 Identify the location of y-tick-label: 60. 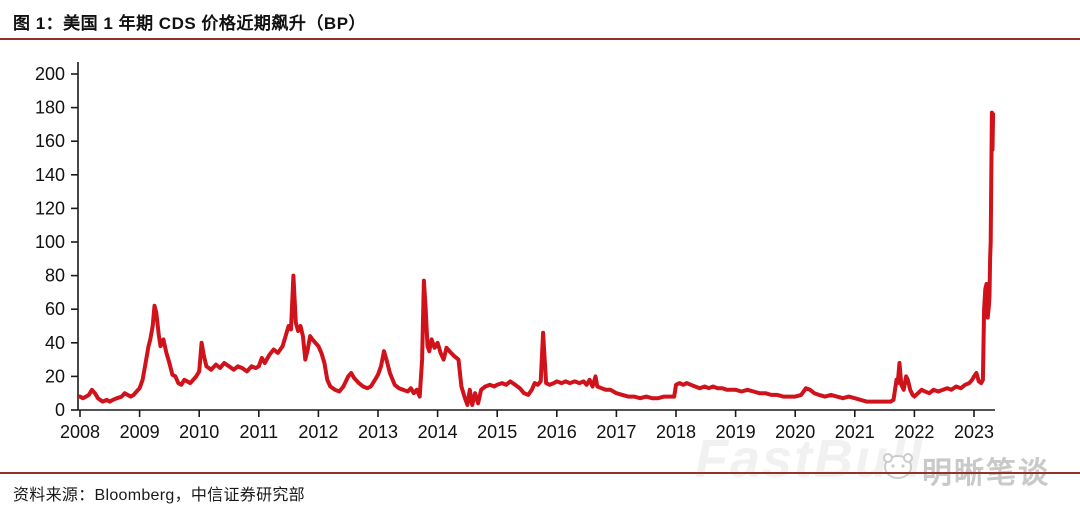
(55, 309).